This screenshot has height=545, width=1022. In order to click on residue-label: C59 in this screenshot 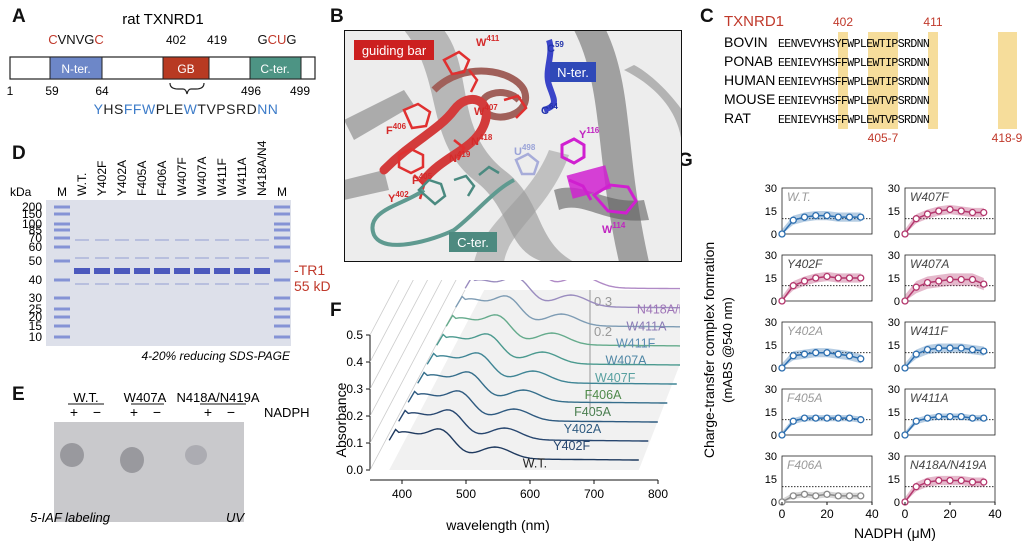, I will do `click(555, 47)`.